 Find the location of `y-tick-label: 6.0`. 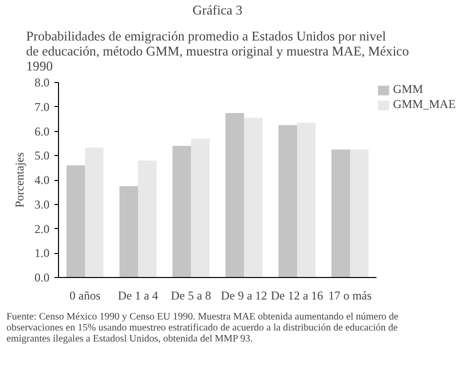

y-tick-label: 6.0 is located at coordinates (42, 131).